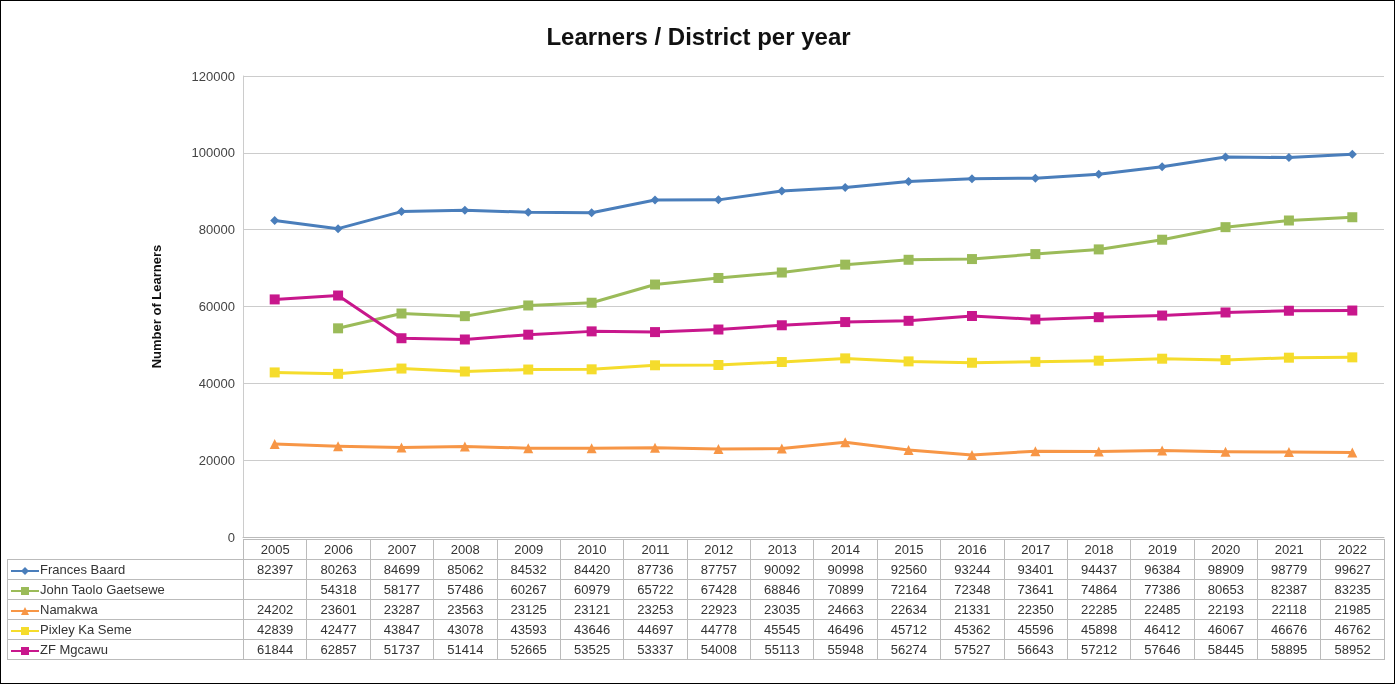 The width and height of the screenshot is (1397, 686). I want to click on data-label: 23125, so click(529, 609).